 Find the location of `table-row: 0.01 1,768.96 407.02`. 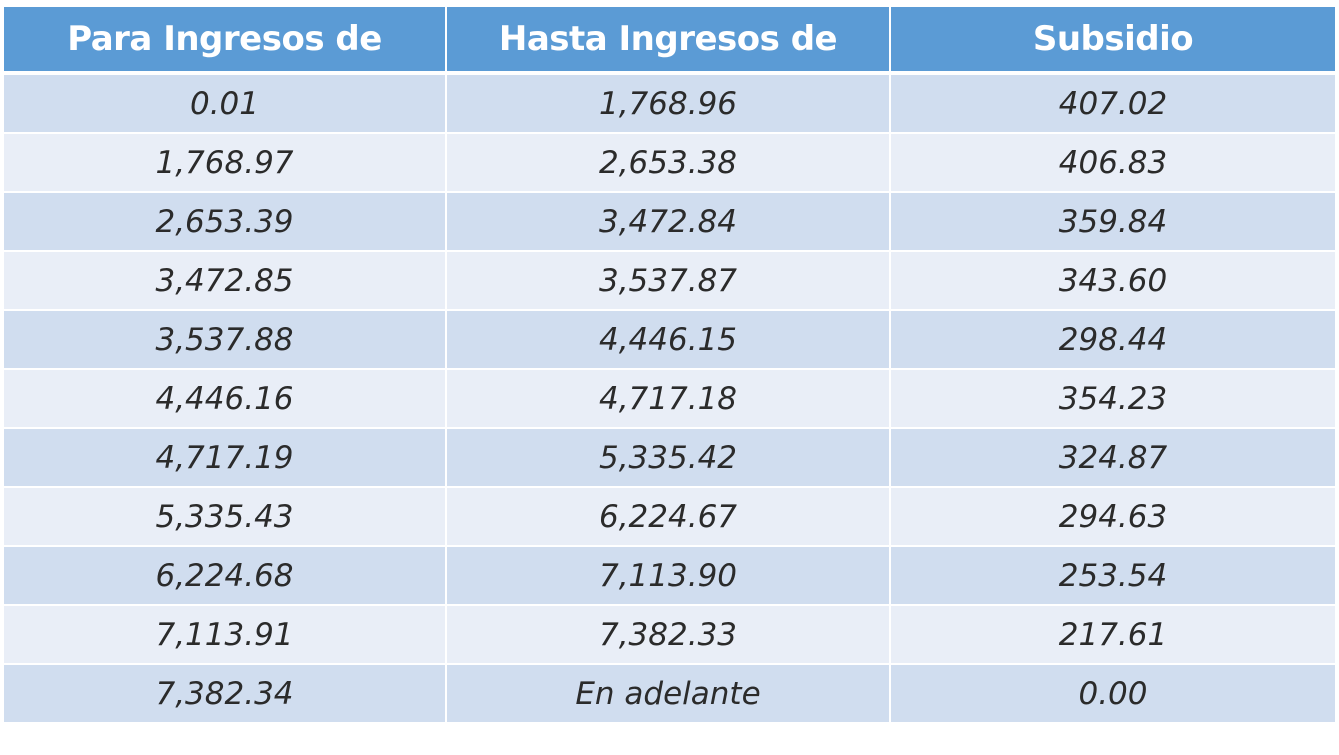

table-row: 0.01 1,768.96 407.02 is located at coordinates (669, 103).